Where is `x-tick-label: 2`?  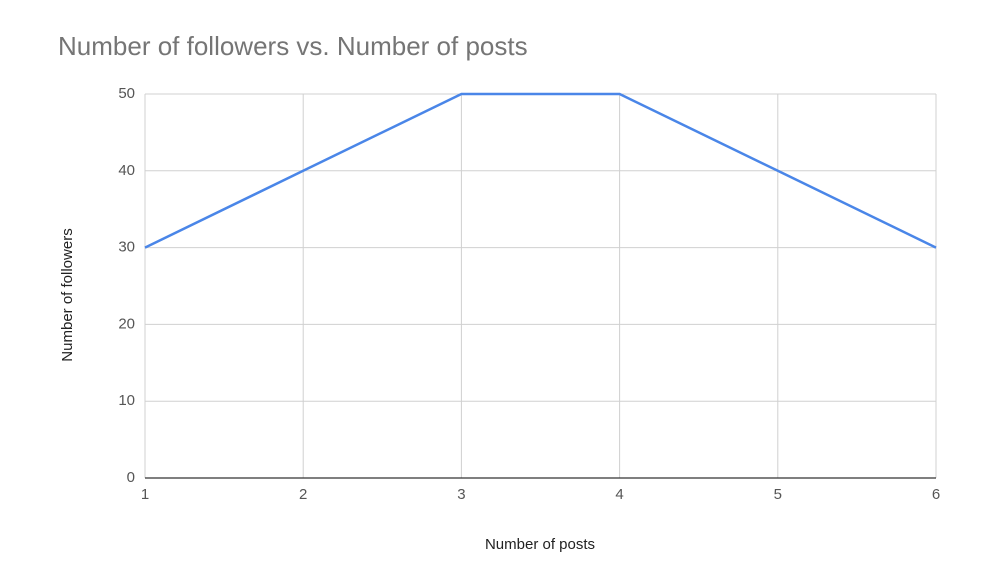 x-tick-label: 2 is located at coordinates (303, 494).